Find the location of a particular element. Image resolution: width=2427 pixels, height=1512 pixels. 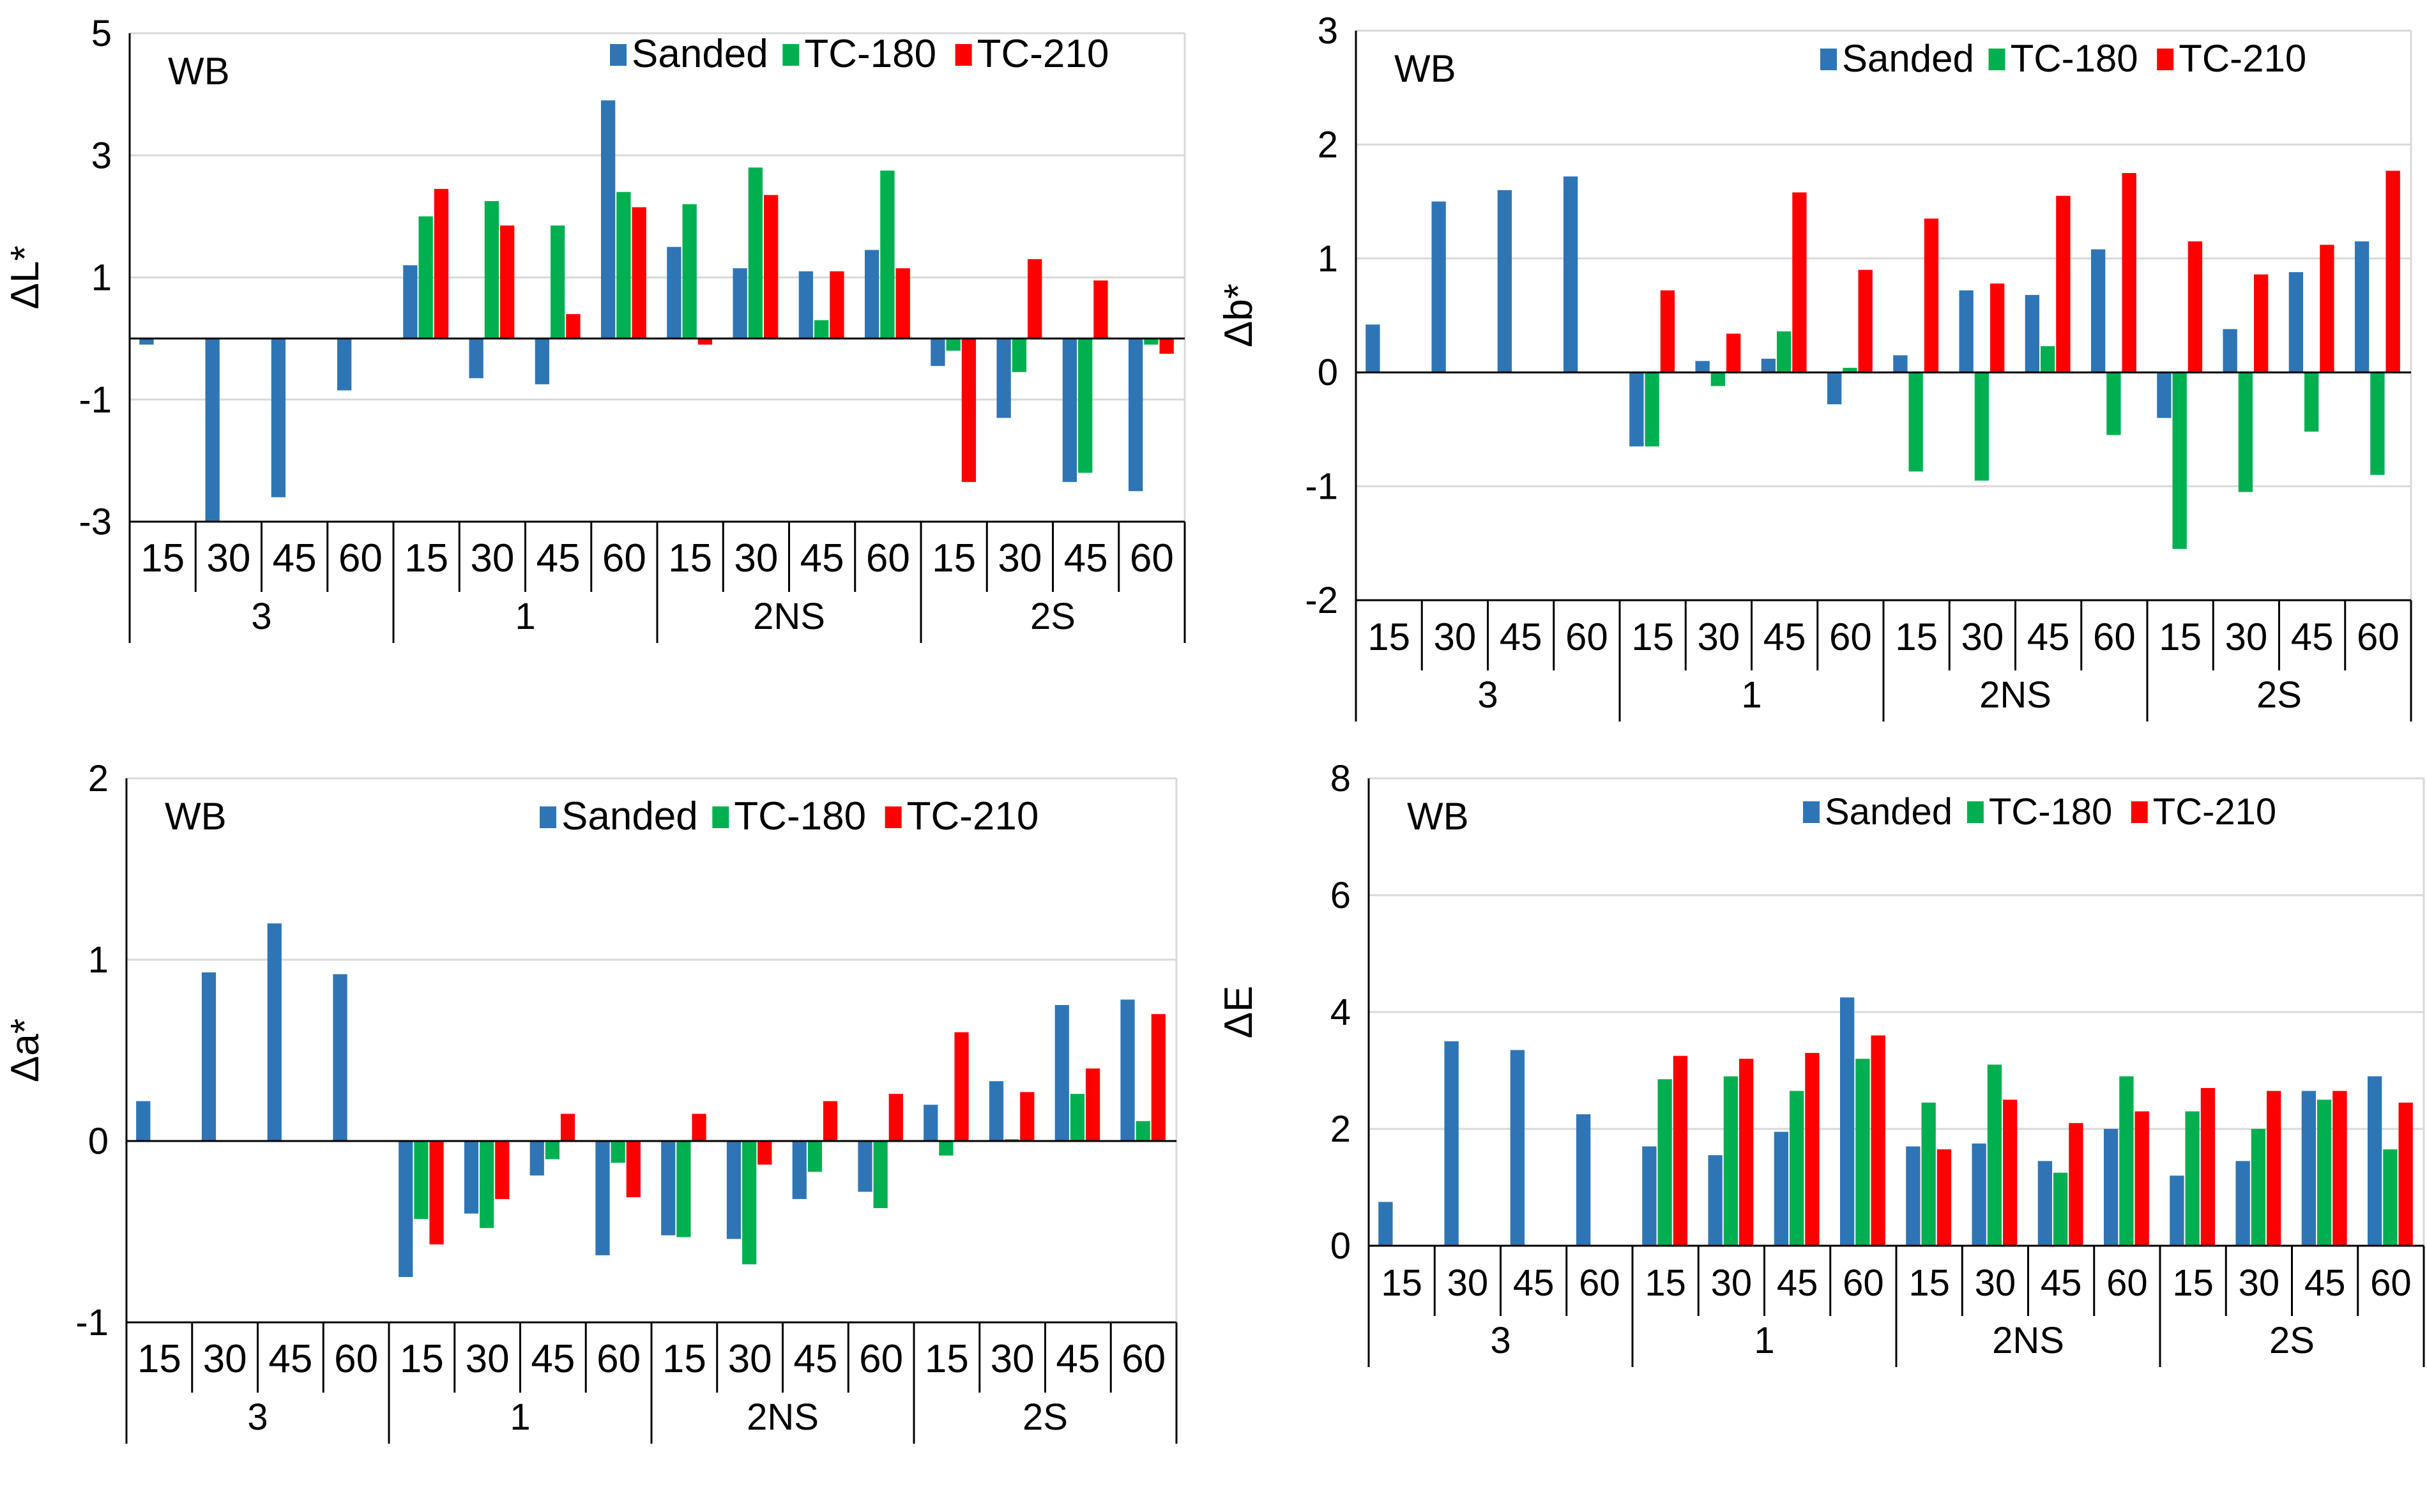

y-tick-label: 8 is located at coordinates (1340, 778).